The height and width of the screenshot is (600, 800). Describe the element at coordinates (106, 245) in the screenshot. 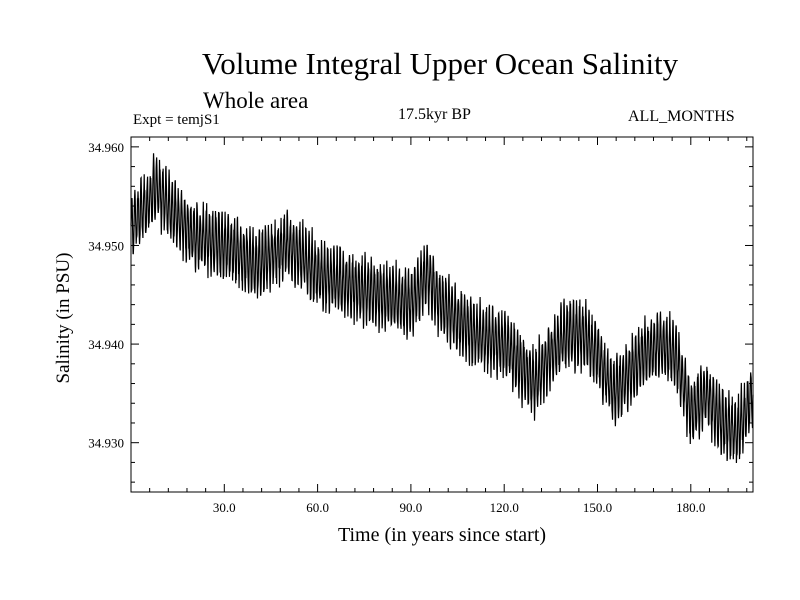

I see `y-tick-label: 34.950` at that location.